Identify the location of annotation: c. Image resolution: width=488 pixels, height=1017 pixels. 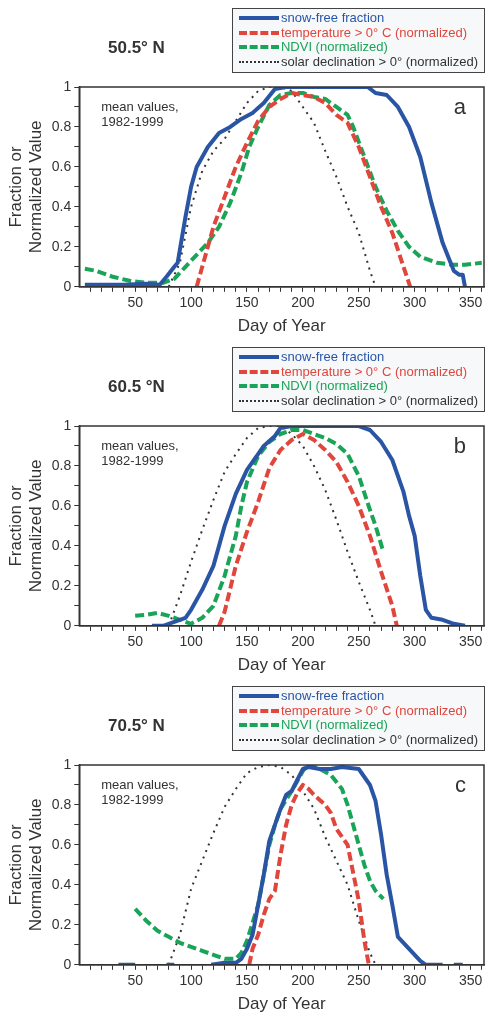
(460, 785).